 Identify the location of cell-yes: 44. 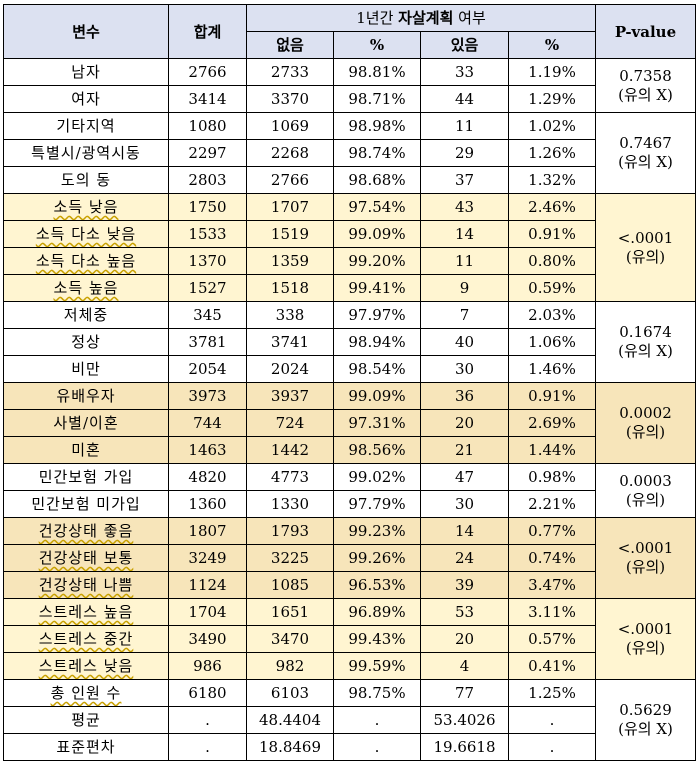
(464, 99).